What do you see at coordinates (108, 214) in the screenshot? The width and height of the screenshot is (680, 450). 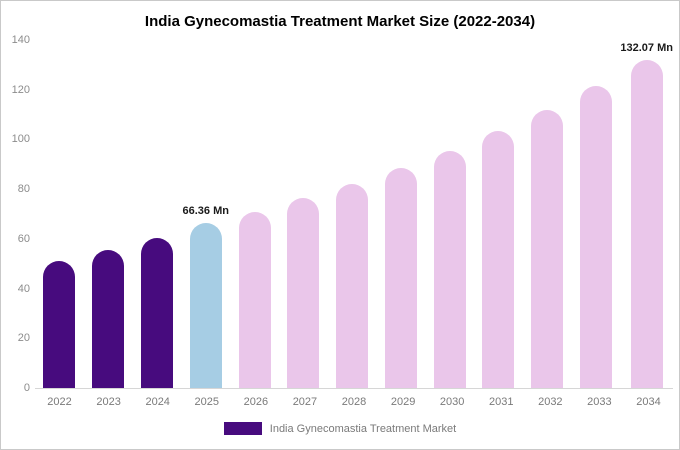 I see `bar-slot-2023` at bounding box center [108, 214].